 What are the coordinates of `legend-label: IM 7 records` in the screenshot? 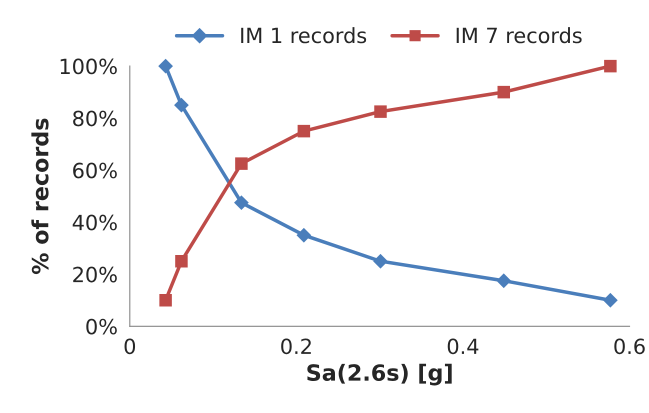 It's located at (519, 35).